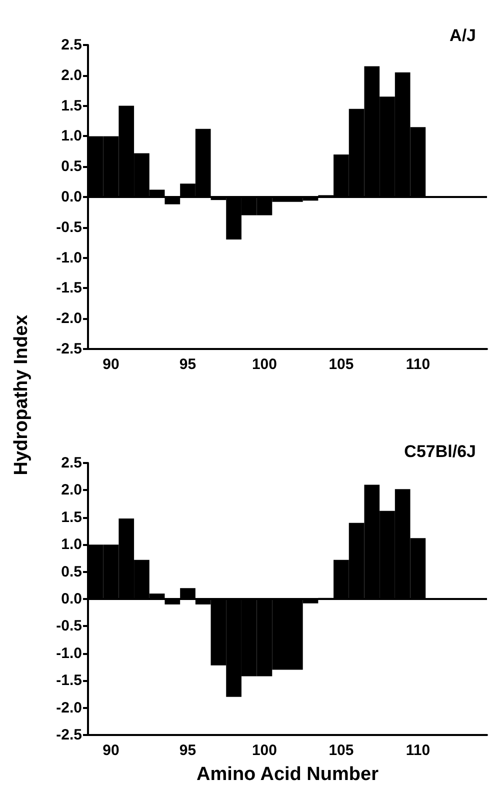 Image resolution: width=489 pixels, height=789 pixels. I want to click on chart-title: A/J, so click(463, 35).